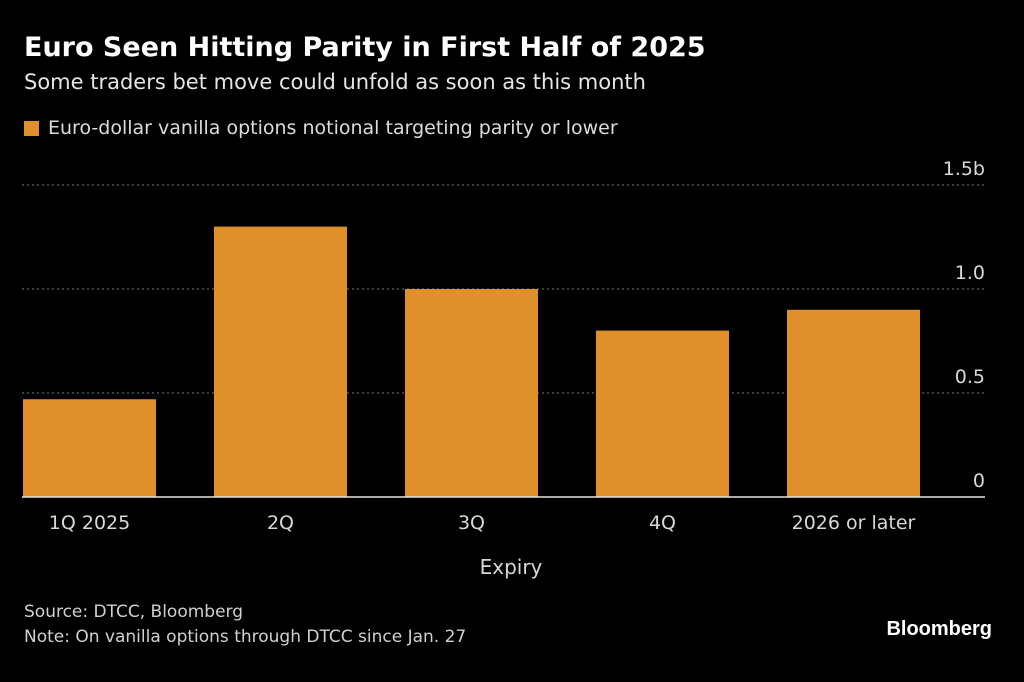  What do you see at coordinates (89, 523) in the screenshot?
I see `x-tick-label: 1Q 2025` at bounding box center [89, 523].